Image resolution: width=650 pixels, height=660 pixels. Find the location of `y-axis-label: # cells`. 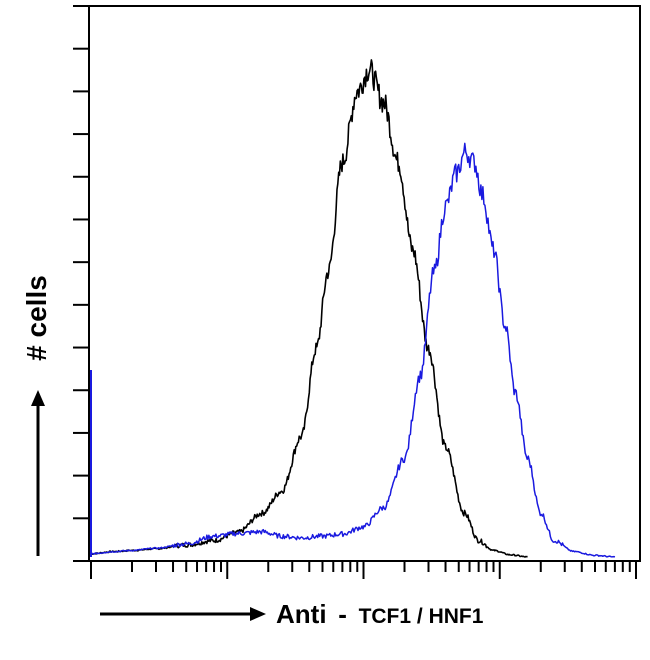

y-axis-label: # cells is located at coordinates (36, 318).